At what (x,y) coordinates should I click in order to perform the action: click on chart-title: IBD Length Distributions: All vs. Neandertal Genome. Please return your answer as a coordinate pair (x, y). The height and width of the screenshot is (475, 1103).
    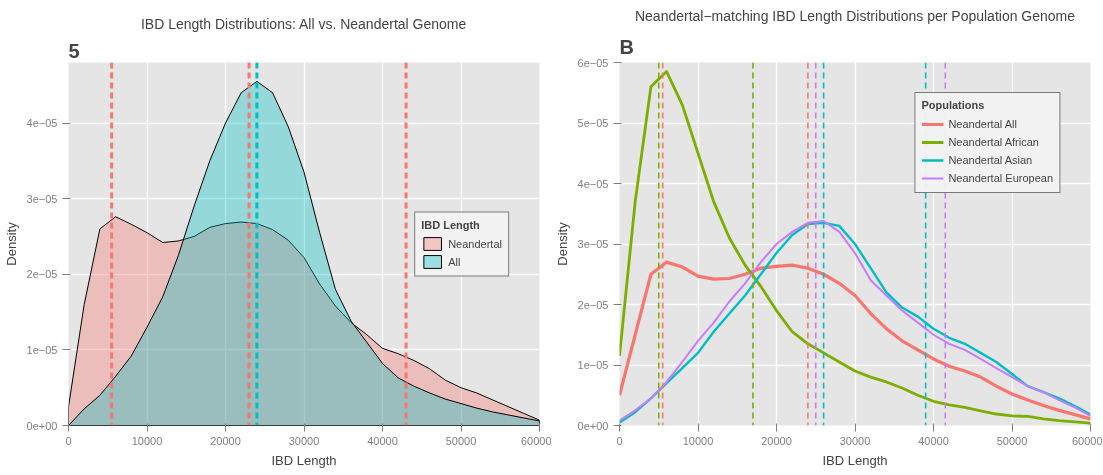
    Looking at the image, I should click on (303, 23).